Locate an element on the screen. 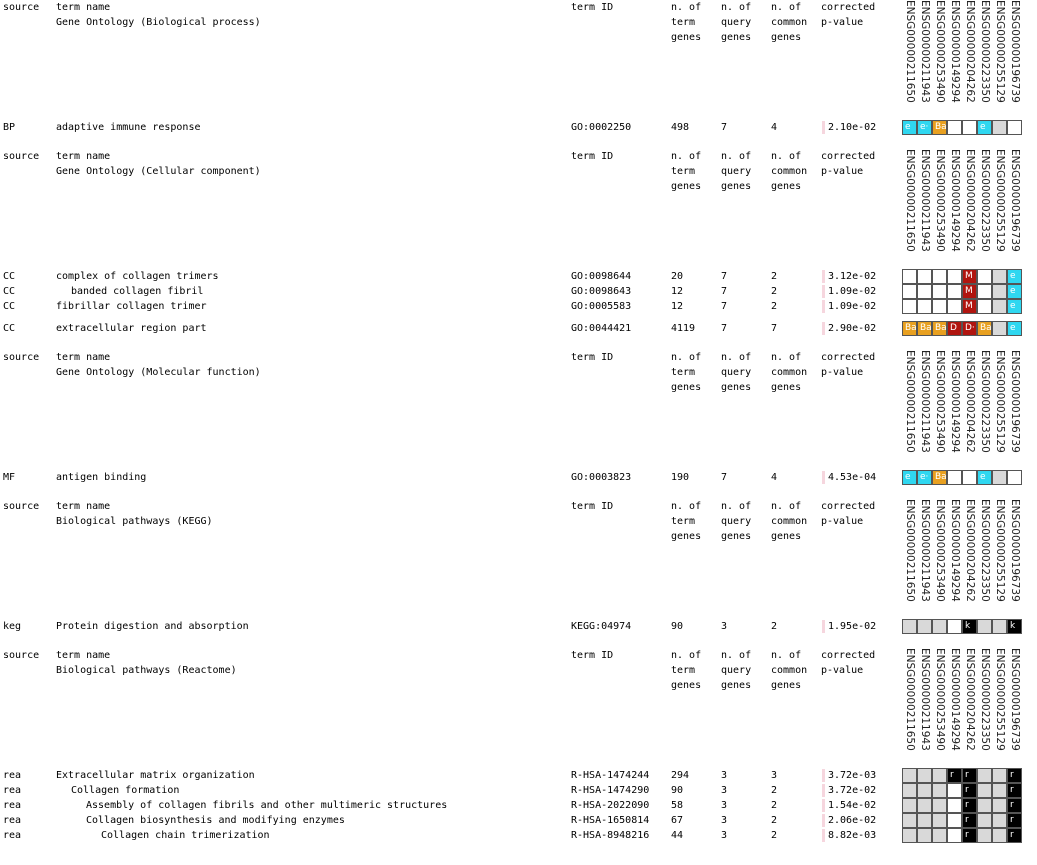  term-name: Extracellular matrix organization is located at coordinates (155, 775).